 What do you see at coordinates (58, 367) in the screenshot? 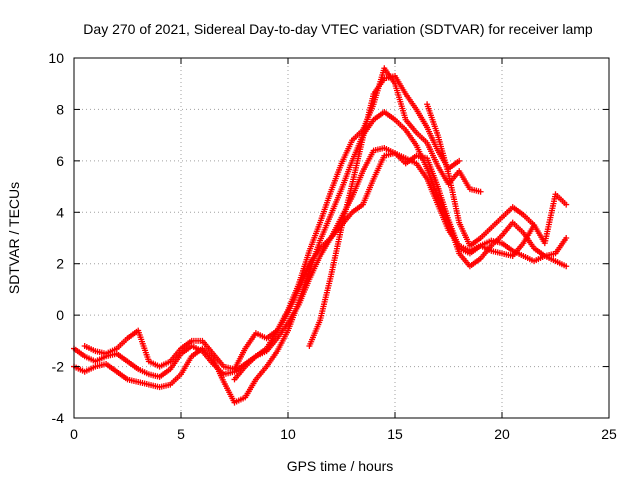
I see `y-tick-label: -2` at bounding box center [58, 367].